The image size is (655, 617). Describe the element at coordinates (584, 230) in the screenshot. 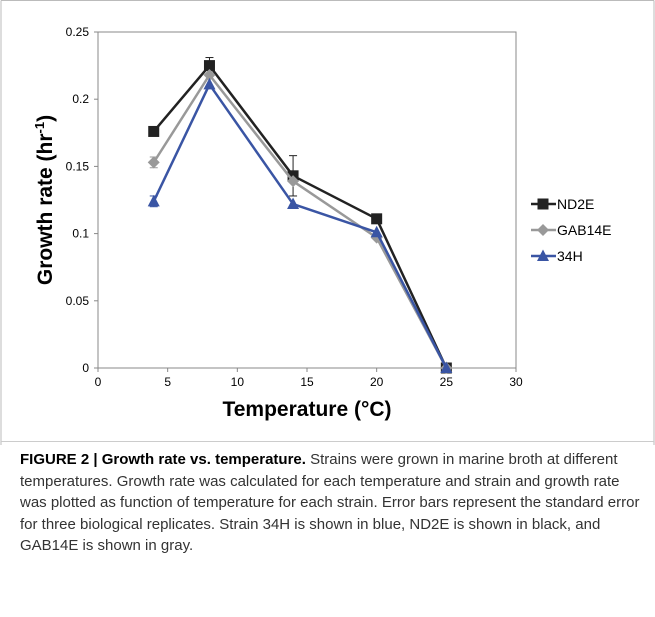

I see `legend-label-gab14e: GAB14E` at that location.